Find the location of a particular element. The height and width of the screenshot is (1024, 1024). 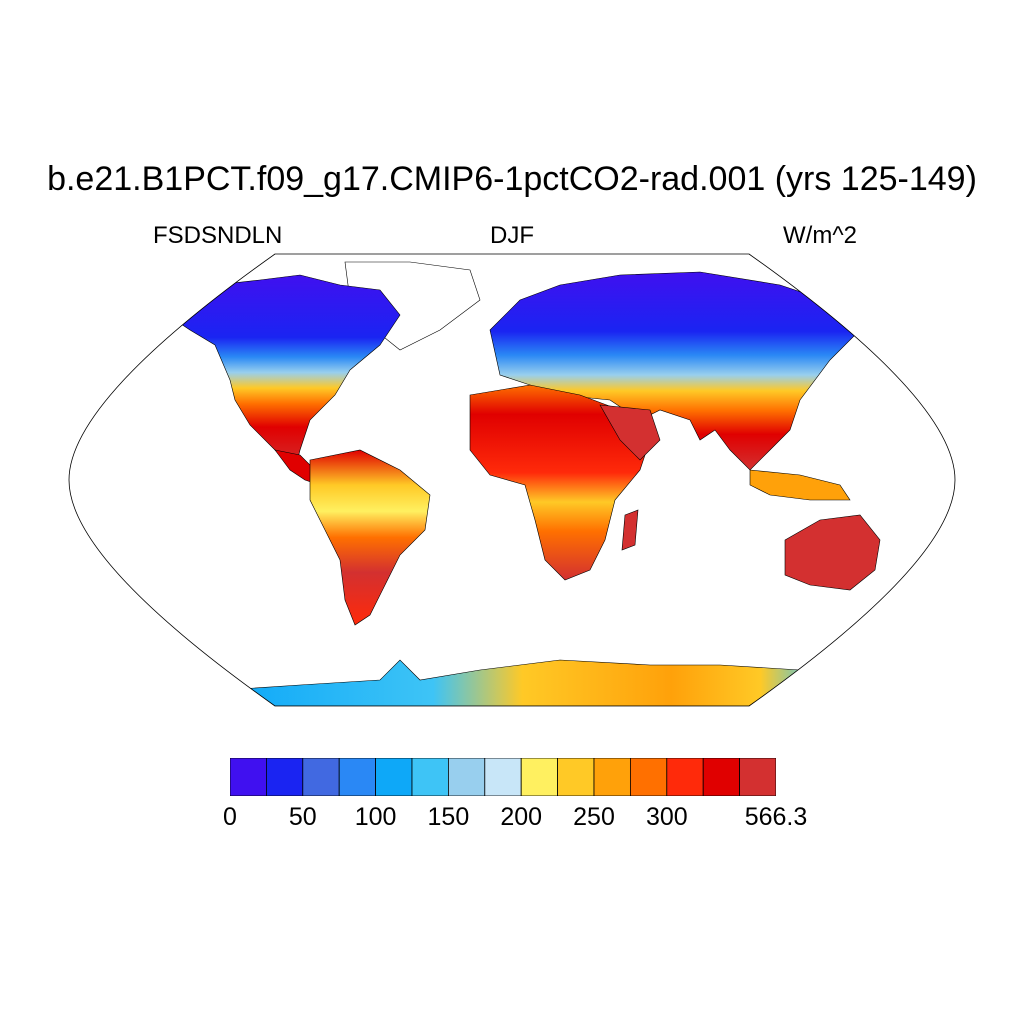

colorbar-tick-label: 300 is located at coordinates (666, 817).